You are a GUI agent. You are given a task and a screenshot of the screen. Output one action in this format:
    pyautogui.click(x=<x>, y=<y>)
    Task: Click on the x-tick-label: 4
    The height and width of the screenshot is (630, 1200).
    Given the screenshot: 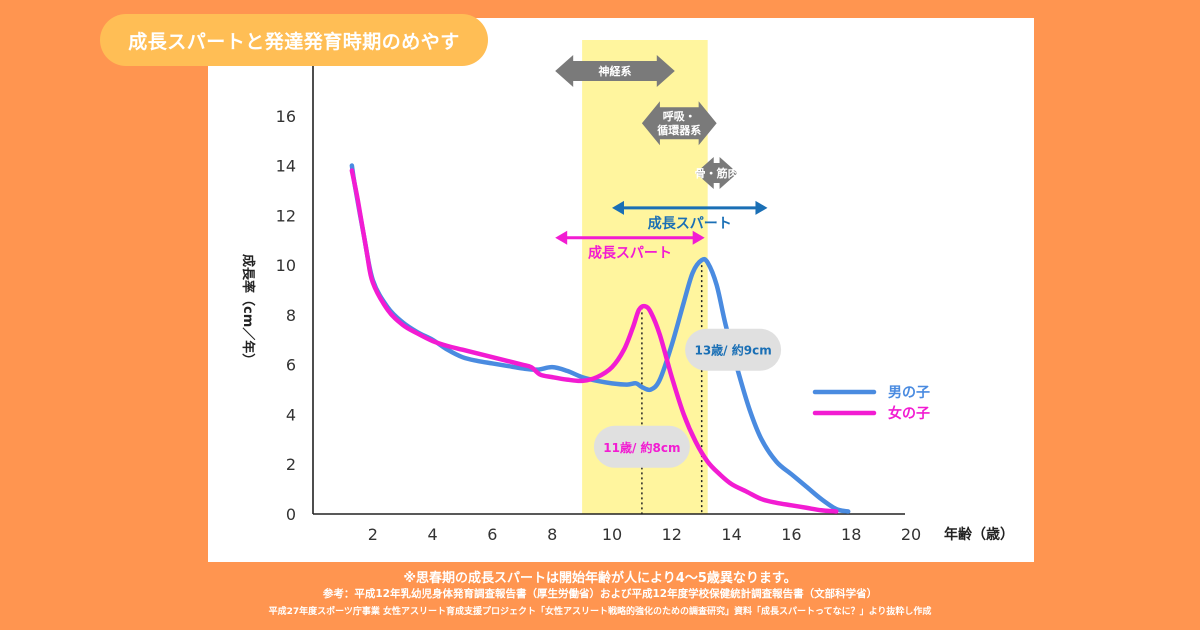 What is the action you would take?
    pyautogui.click(x=433, y=534)
    